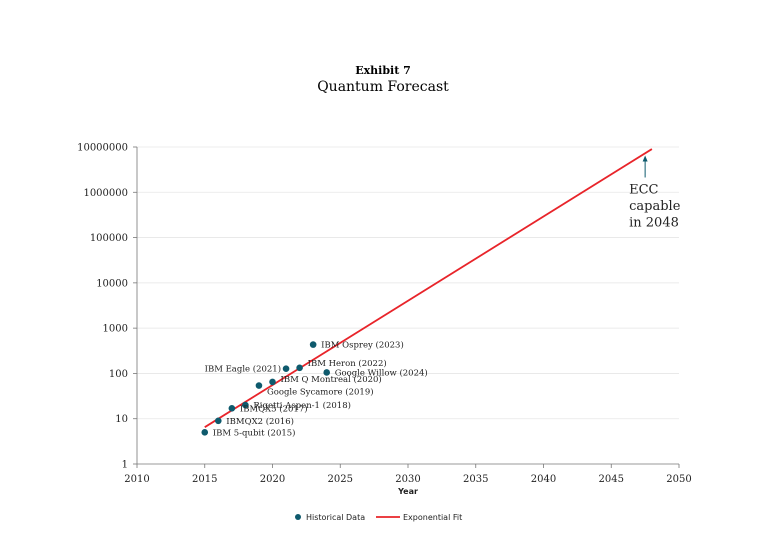  Describe the element at coordinates (121, 419) in the screenshot. I see `y-tick-label: 10` at that location.